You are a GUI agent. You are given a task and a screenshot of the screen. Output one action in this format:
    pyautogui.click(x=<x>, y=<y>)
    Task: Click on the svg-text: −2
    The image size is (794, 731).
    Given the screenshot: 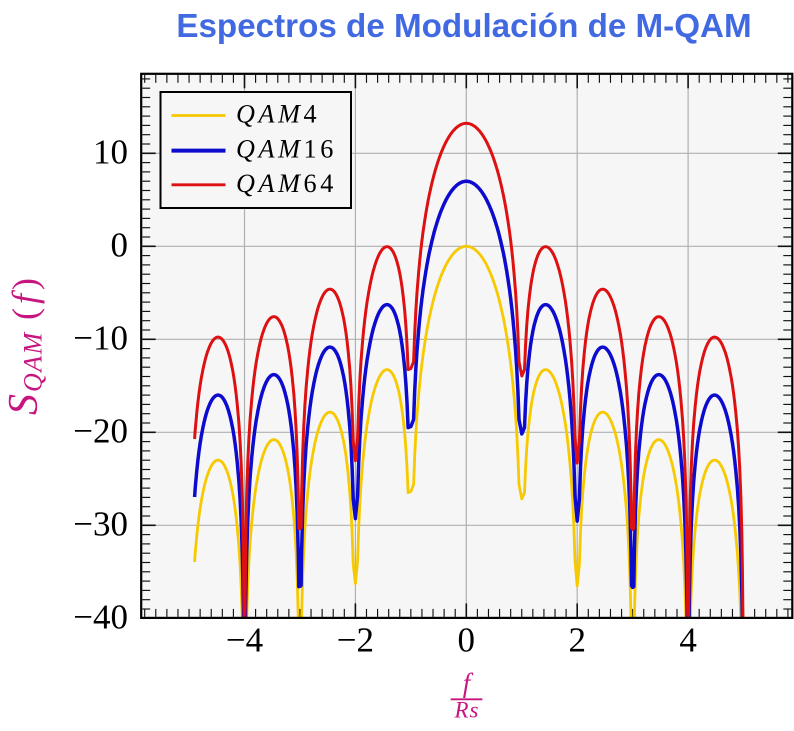 What is the action you would take?
    pyautogui.click(x=355, y=640)
    